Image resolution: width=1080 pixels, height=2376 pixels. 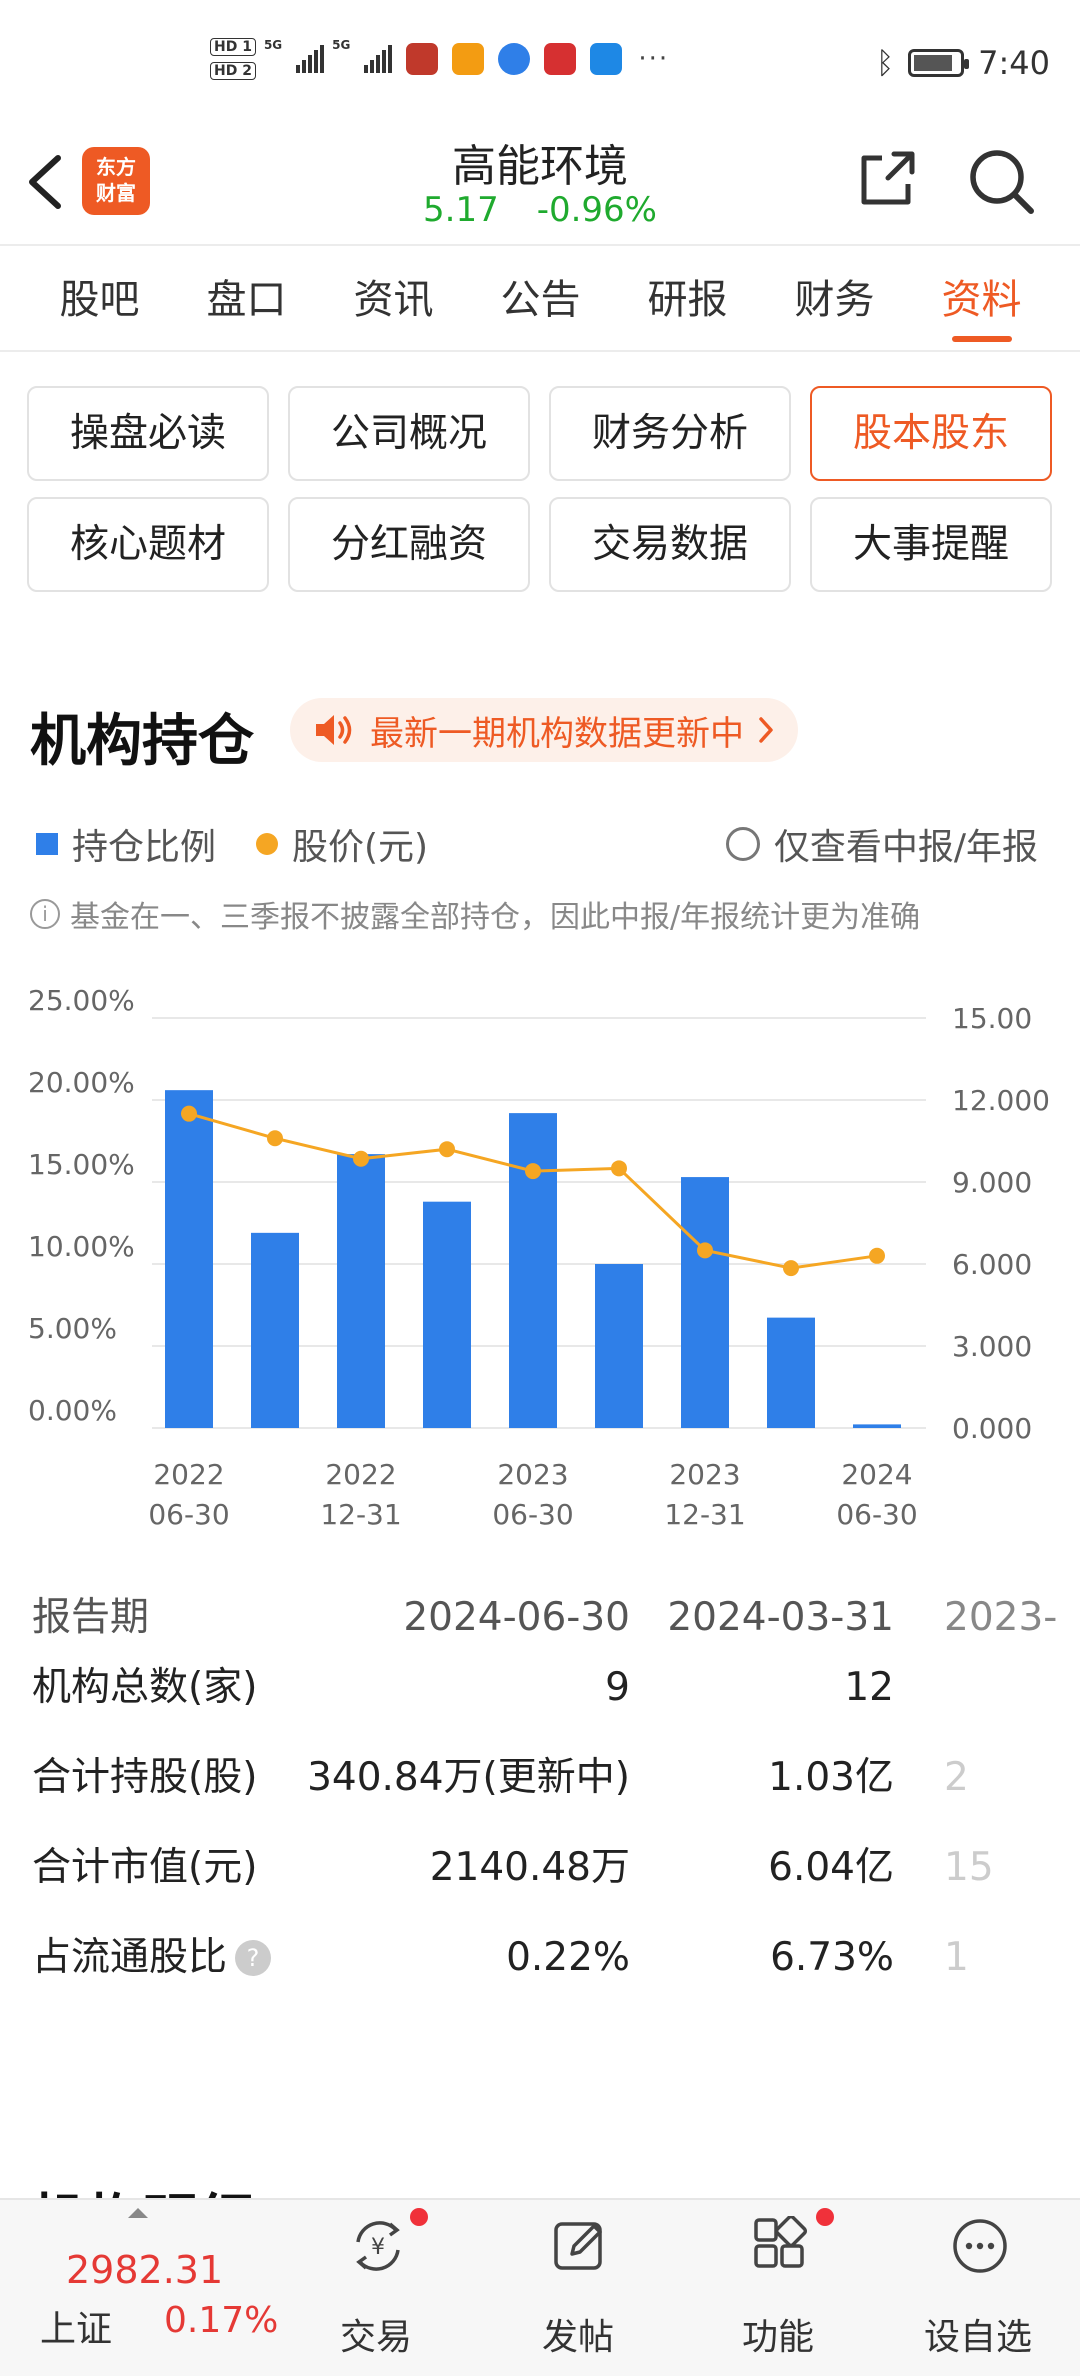 I want to click on legend-bar-swatch, so click(x=47, y=844).